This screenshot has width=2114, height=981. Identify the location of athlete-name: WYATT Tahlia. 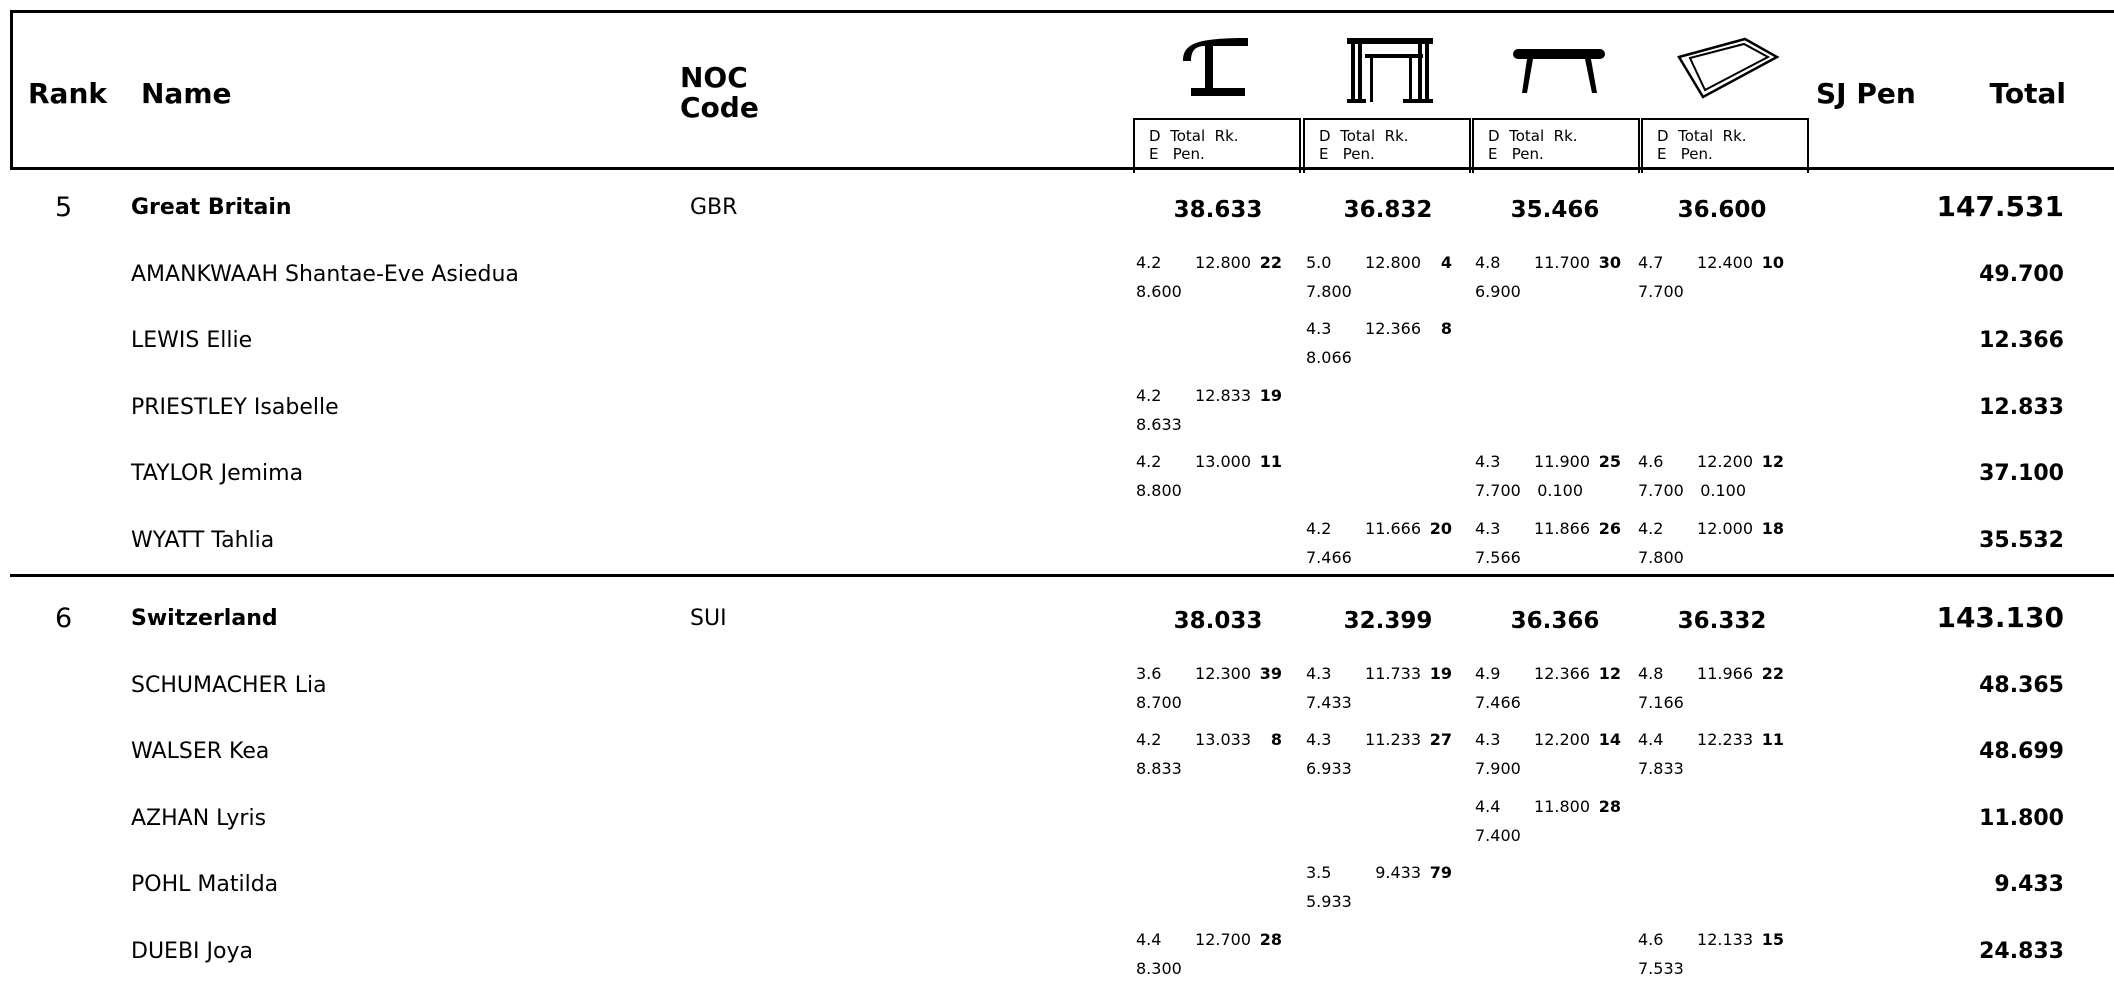
(203, 540).